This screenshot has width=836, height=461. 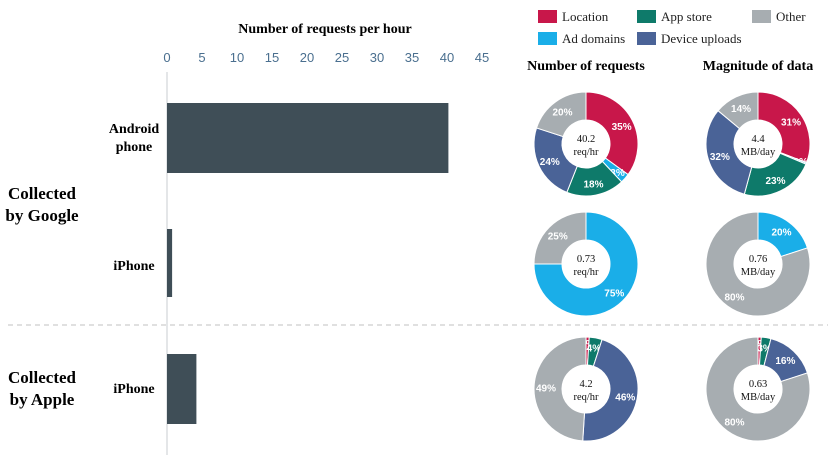 I want to click on donut-chart: 20% 80% 0.76 MB/day, so click(x=758, y=264).